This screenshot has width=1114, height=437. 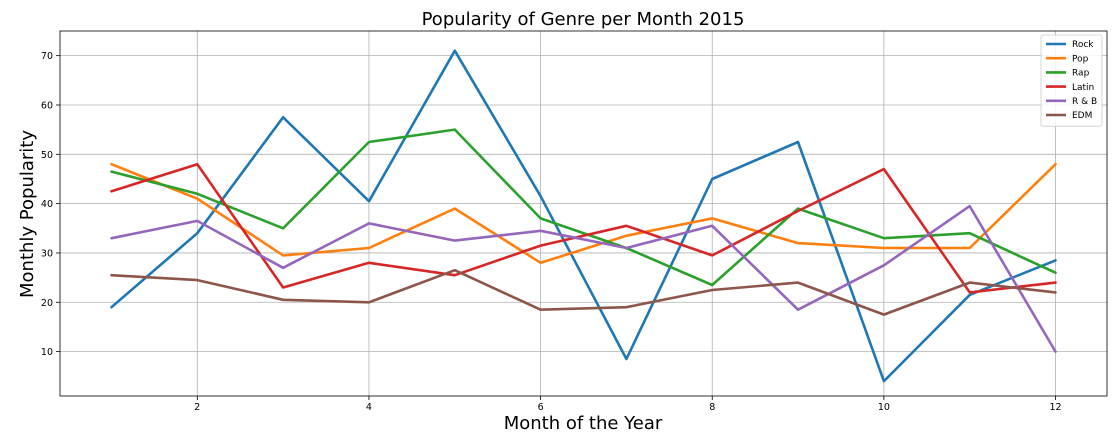 I want to click on y-tick-label: 20, so click(x=47, y=303).